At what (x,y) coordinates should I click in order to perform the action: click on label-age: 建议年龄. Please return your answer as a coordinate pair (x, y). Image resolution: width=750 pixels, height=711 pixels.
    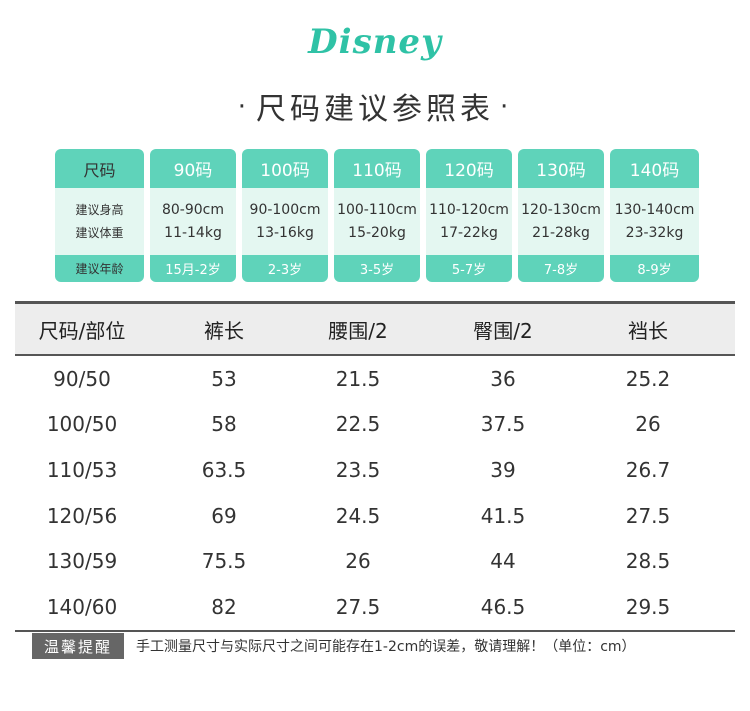
    Looking at the image, I should click on (99, 268).